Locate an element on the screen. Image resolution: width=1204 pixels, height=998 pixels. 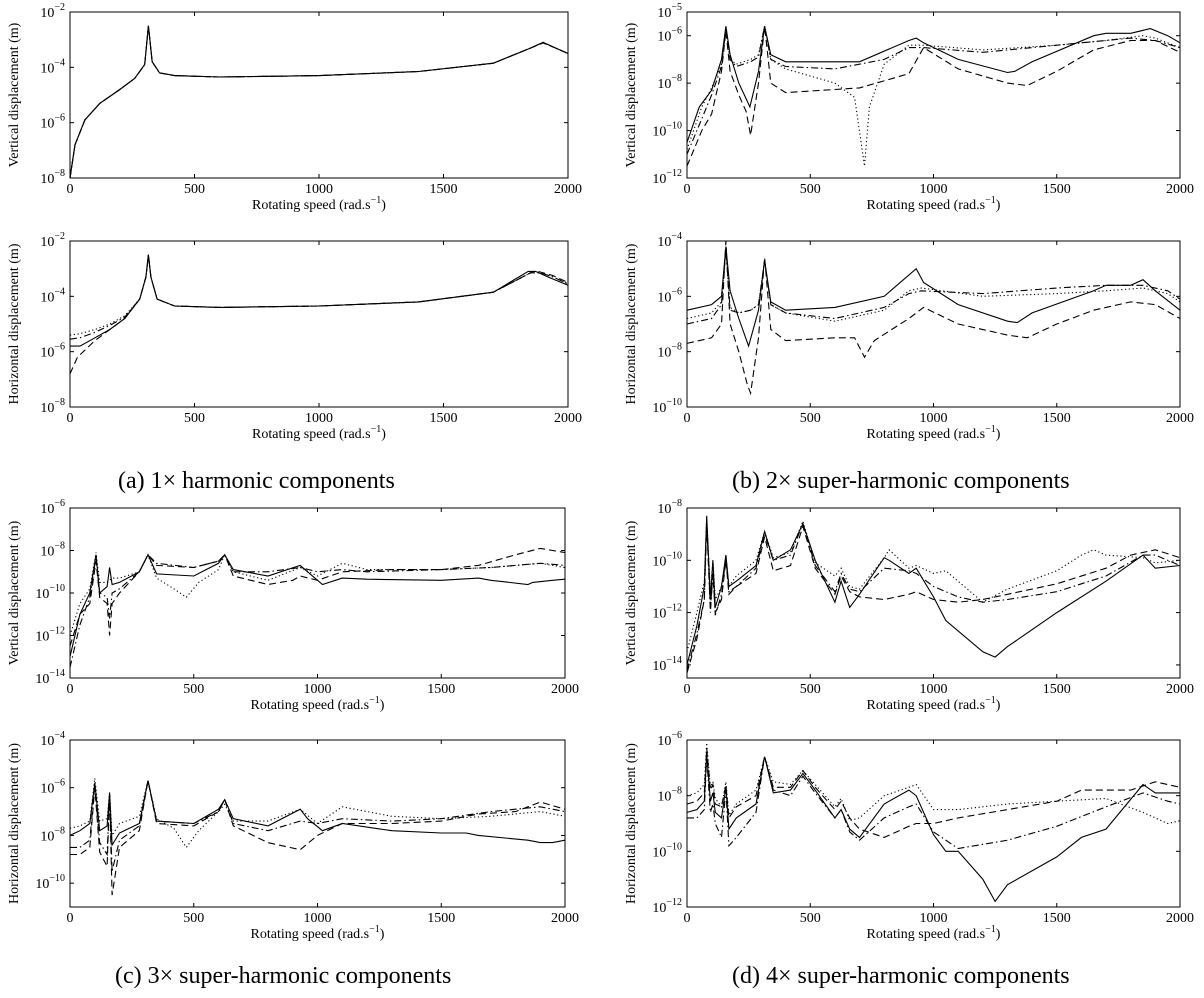
caption-c: (c) 3× super-harmonic components is located at coordinates (283, 976).